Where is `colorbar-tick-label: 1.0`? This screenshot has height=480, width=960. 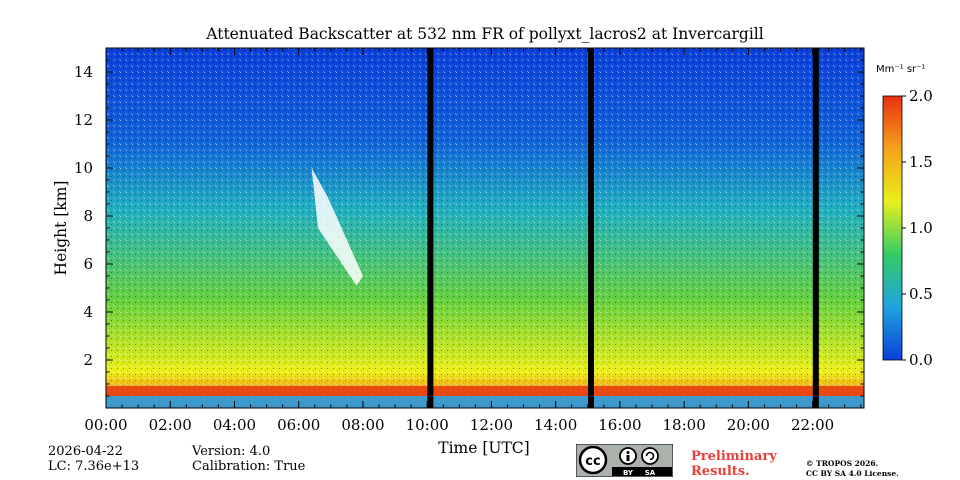 colorbar-tick-label: 1.0 is located at coordinates (921, 228).